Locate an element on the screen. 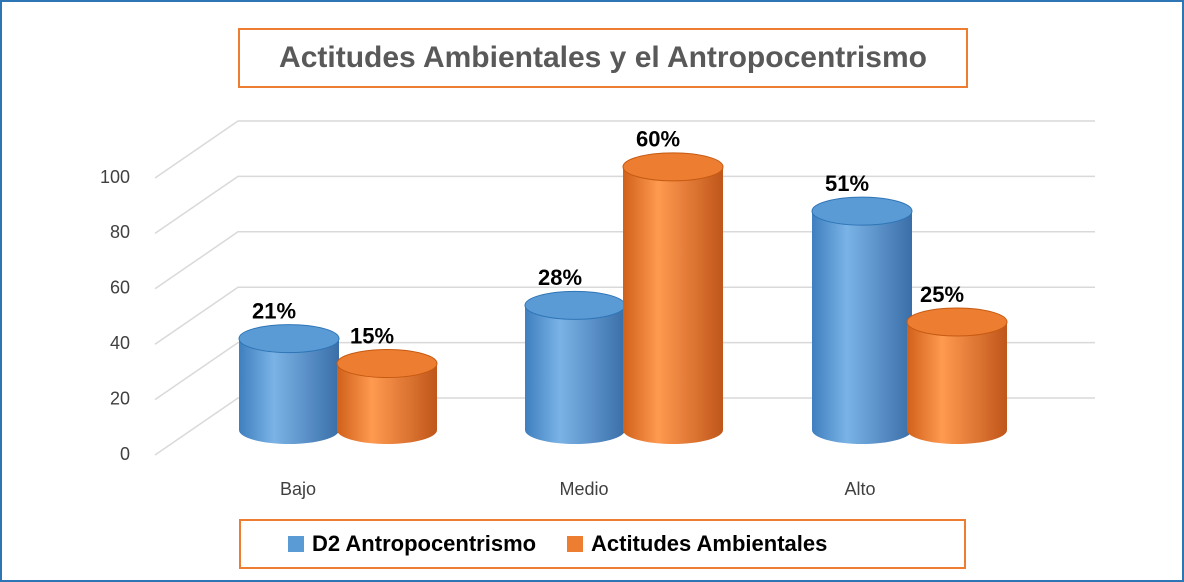  data-label: 21% is located at coordinates (274, 310).